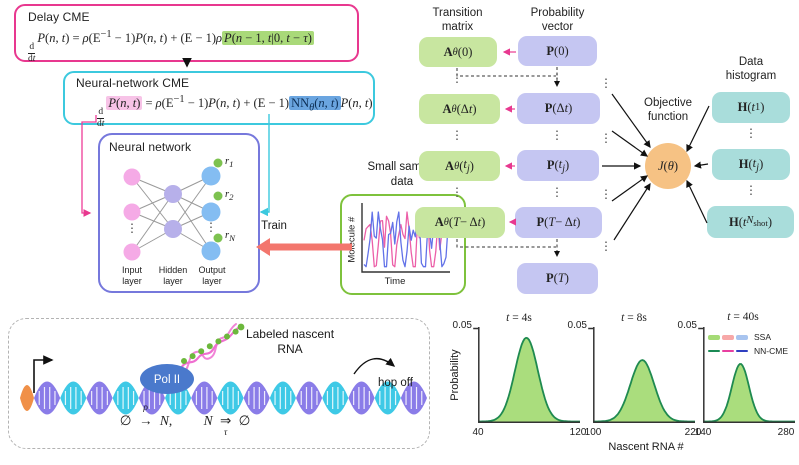 Image resolution: width=799 pixels, height=465 pixels. Describe the element at coordinates (395, 383) in the screenshot. I see `hop-off-label: hop off` at that location.